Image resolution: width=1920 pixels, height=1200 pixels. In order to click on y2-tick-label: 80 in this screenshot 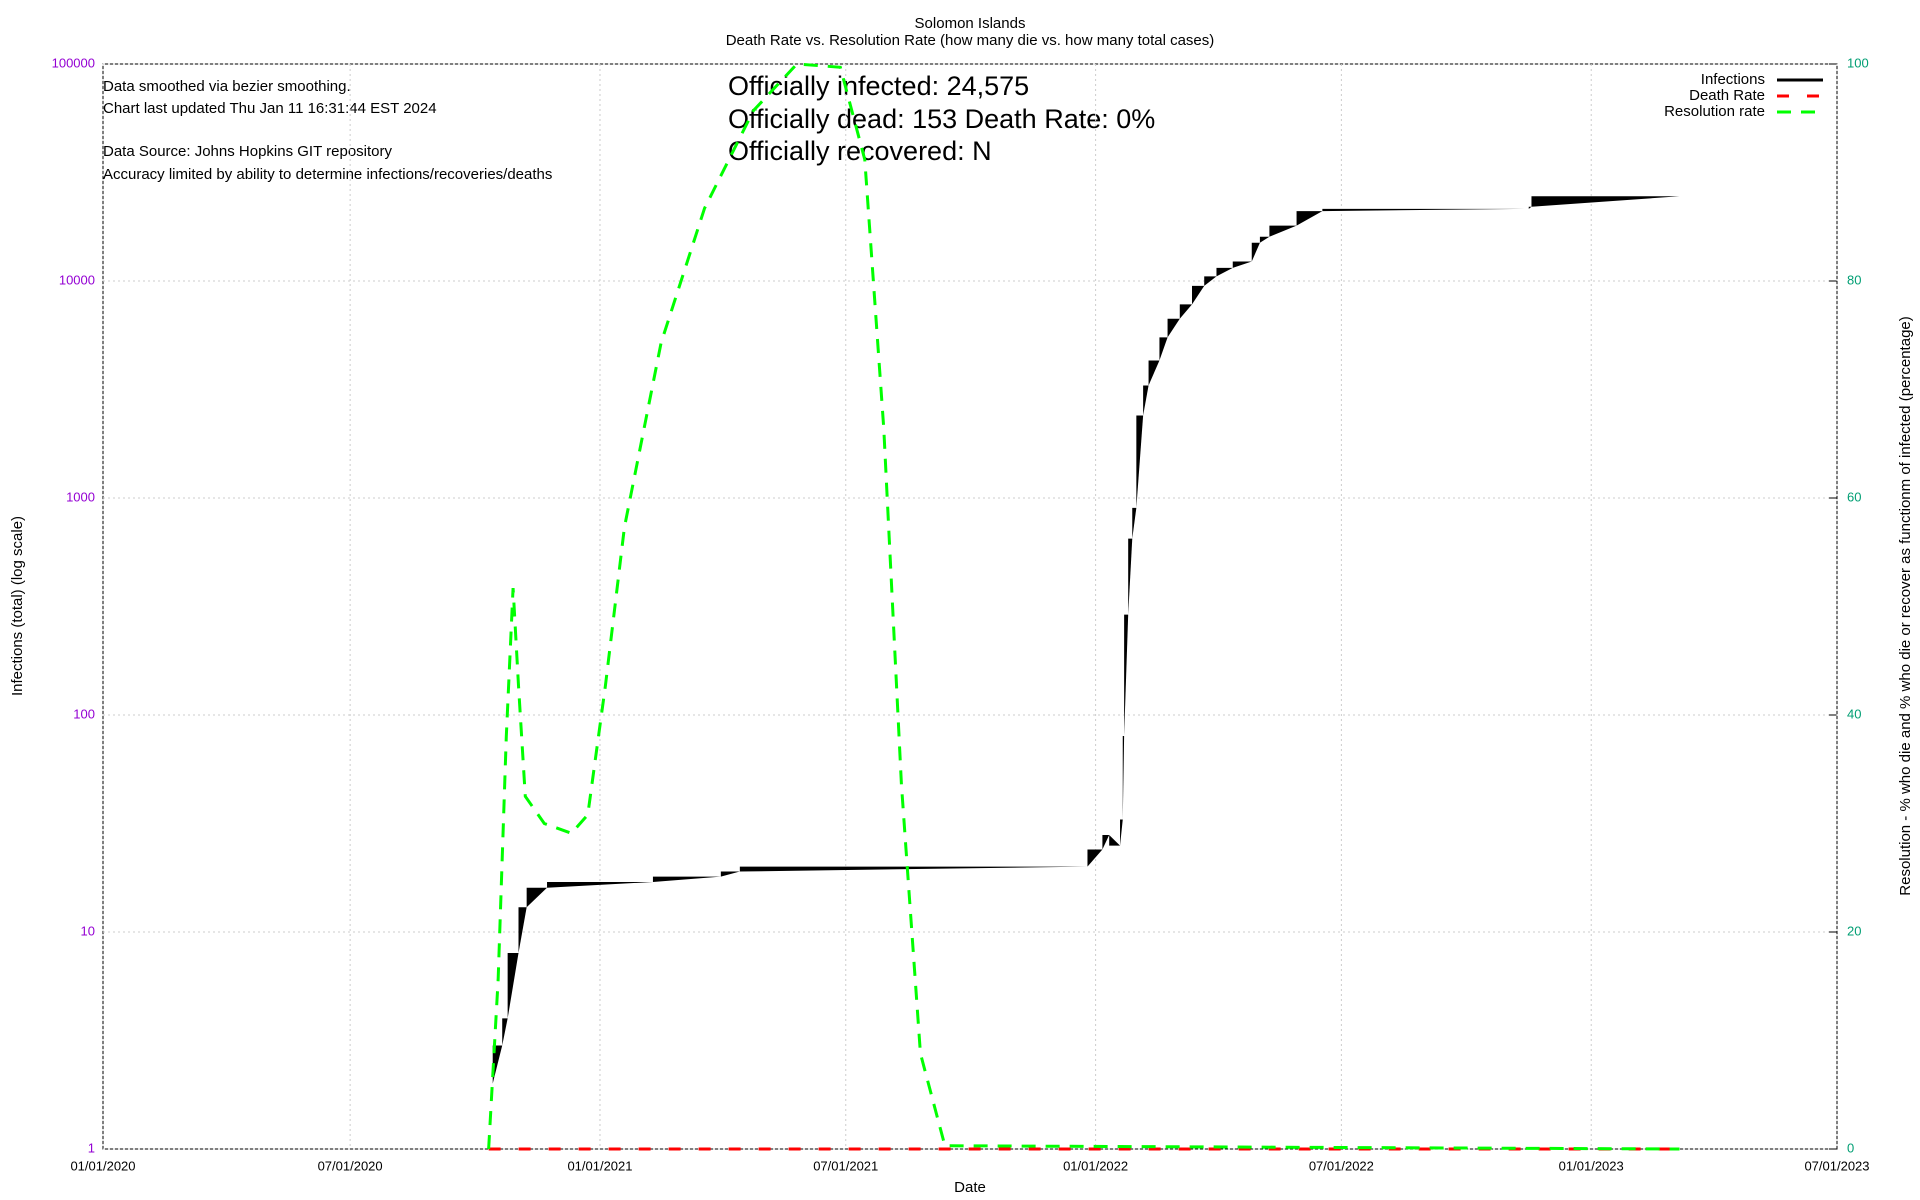, I will do `click(1854, 279)`.